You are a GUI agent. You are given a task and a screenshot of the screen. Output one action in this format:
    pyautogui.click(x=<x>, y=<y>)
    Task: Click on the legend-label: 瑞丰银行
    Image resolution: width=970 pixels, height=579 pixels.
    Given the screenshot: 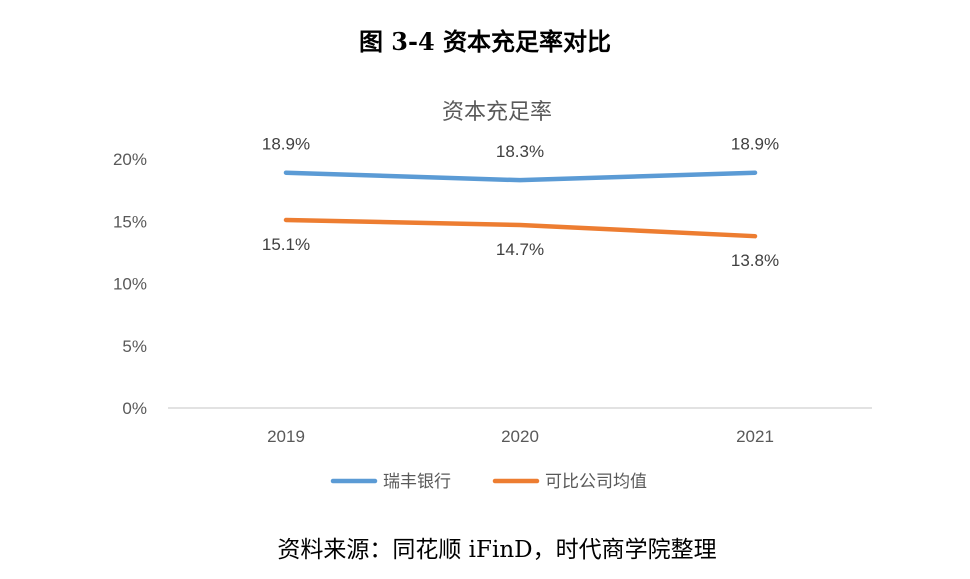 What is the action you would take?
    pyautogui.click(x=417, y=482)
    